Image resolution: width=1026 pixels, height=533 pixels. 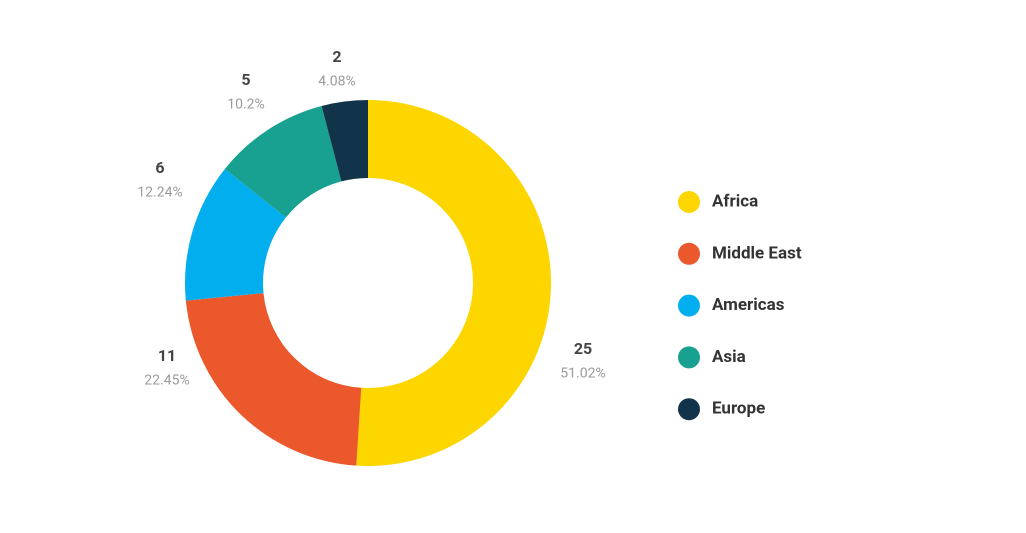 I want to click on legend-label: Americas, so click(x=748, y=305).